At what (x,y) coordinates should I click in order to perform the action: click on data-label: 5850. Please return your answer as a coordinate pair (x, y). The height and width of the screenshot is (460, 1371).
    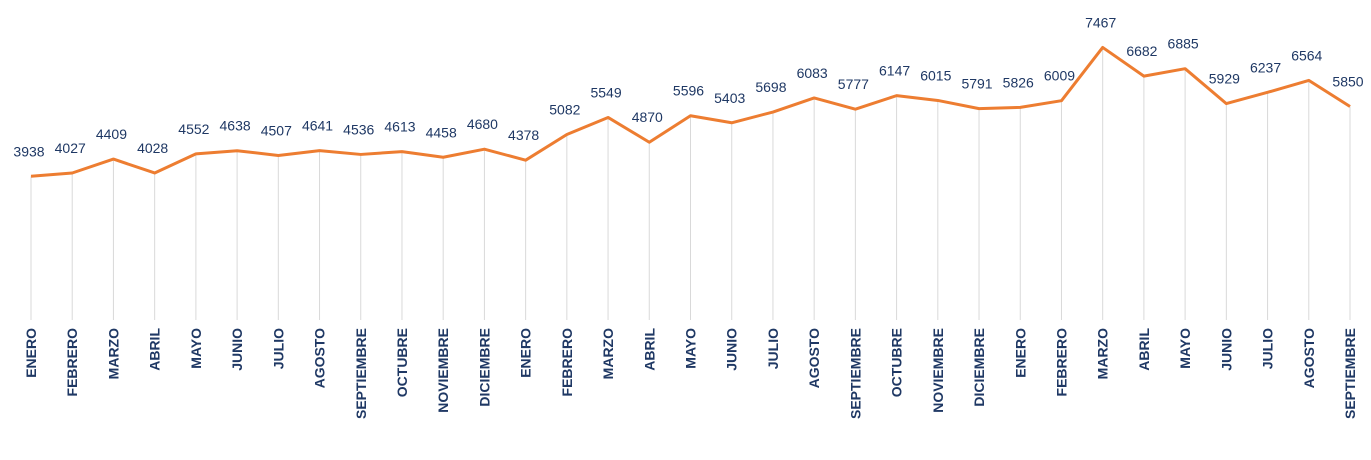
    Looking at the image, I should click on (1347, 81).